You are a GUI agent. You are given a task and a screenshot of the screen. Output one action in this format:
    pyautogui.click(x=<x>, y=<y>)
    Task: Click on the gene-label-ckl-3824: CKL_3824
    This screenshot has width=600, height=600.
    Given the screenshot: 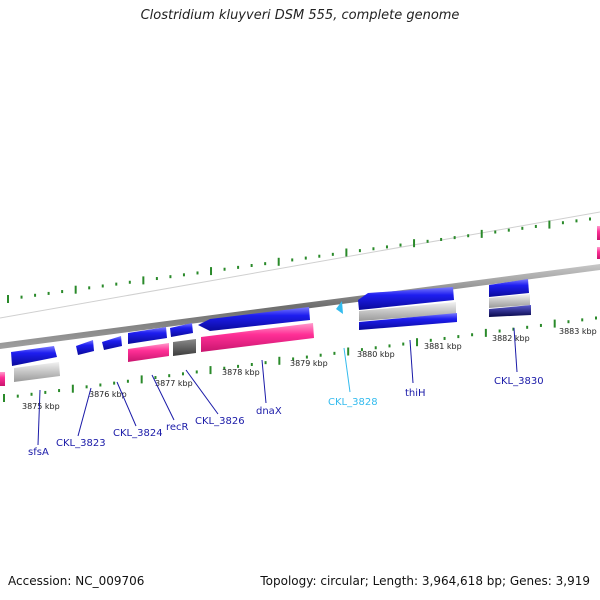 What is the action you would take?
    pyautogui.click(x=138, y=433)
    